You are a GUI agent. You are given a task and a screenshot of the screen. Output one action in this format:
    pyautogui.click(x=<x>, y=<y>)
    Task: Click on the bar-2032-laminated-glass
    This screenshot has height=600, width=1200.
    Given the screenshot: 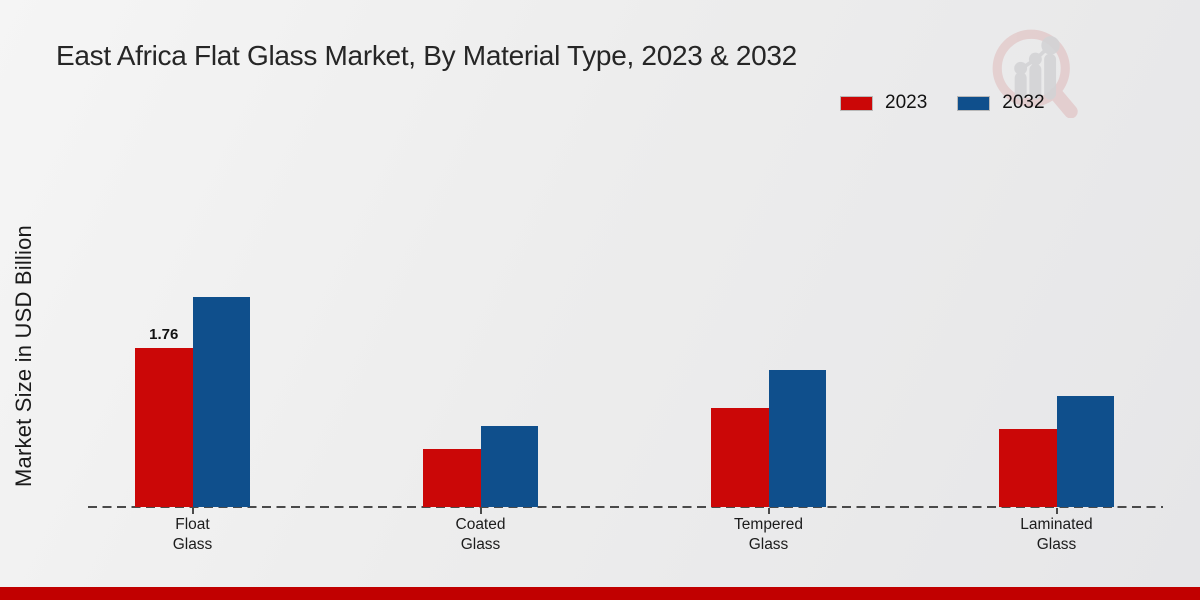 What is the action you would take?
    pyautogui.click(x=1085, y=451)
    